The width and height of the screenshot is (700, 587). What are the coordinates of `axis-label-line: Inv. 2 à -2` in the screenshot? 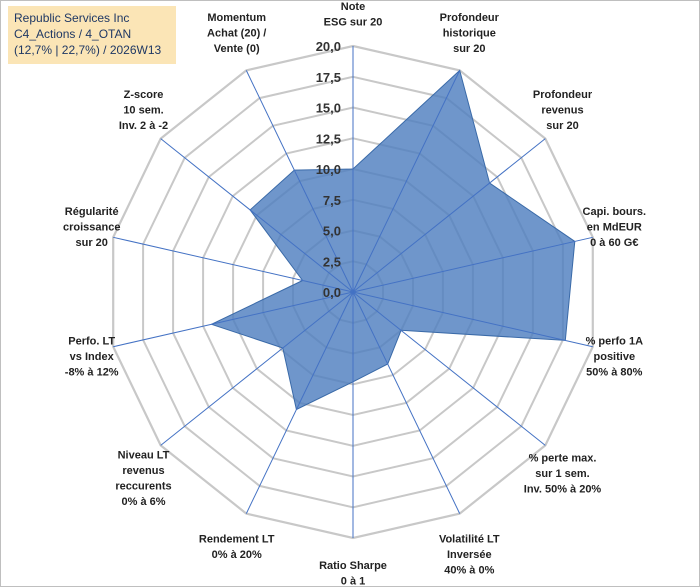 It's located at (143, 126).